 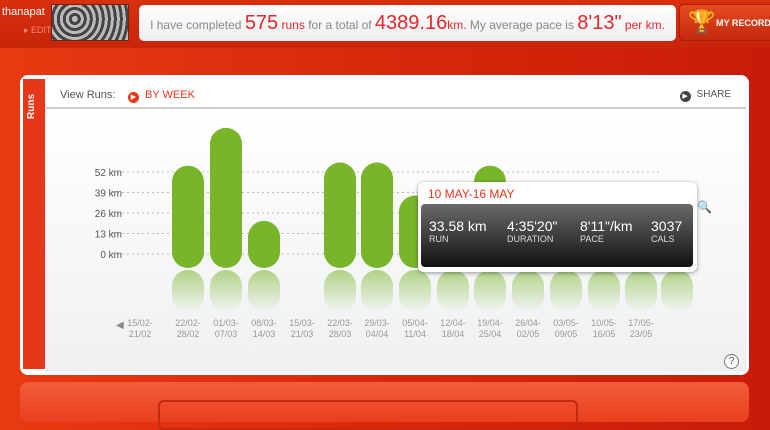 I want to click on runs-tab-label: Runs, so click(x=31, y=106).